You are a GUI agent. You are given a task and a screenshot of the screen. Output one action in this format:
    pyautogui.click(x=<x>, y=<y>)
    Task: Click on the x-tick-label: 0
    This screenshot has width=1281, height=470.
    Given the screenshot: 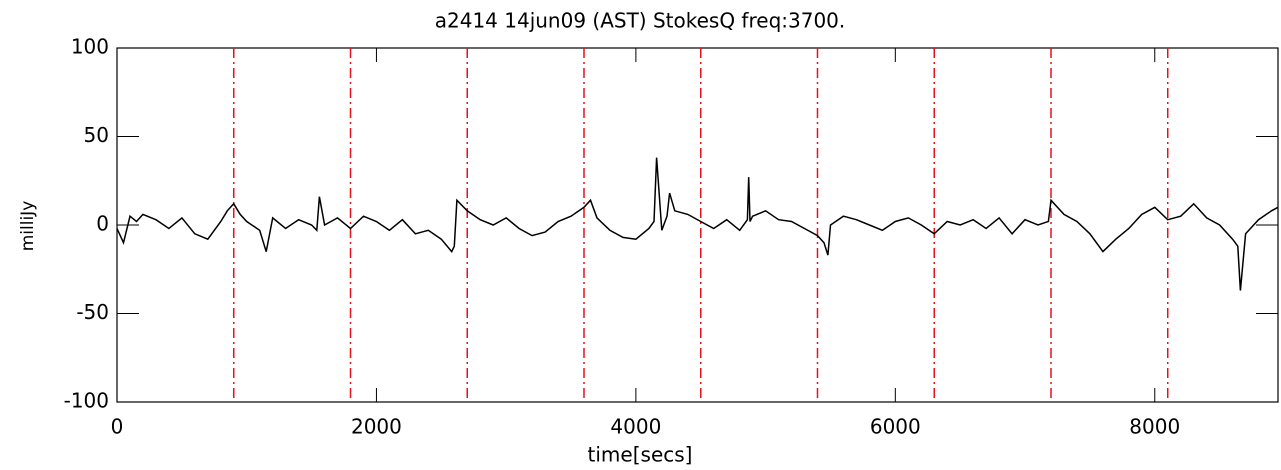 What is the action you would take?
    pyautogui.click(x=117, y=427)
    